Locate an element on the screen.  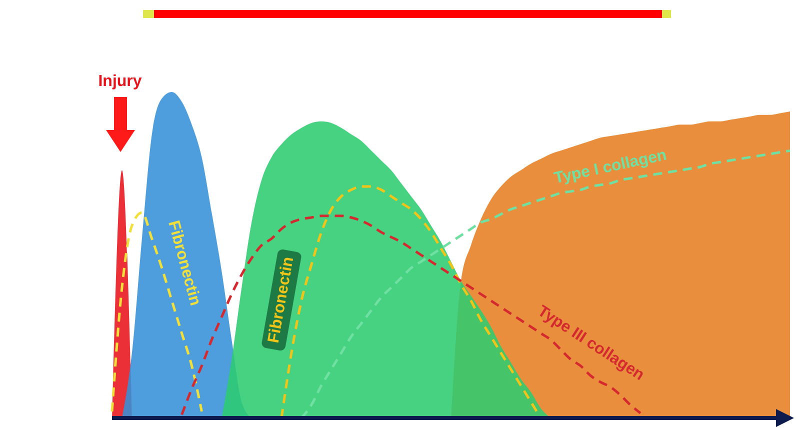
text: Fibronectin is located at coordinates (281, 300).